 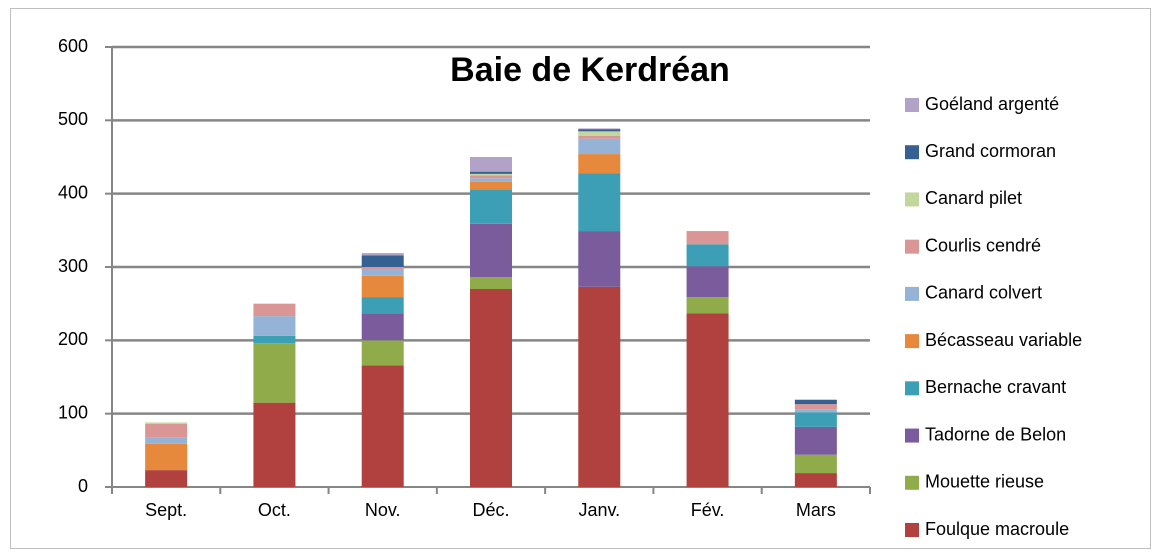 What do you see at coordinates (1003, 340) in the screenshot?
I see `legend-label: Bécasseau variable` at bounding box center [1003, 340].